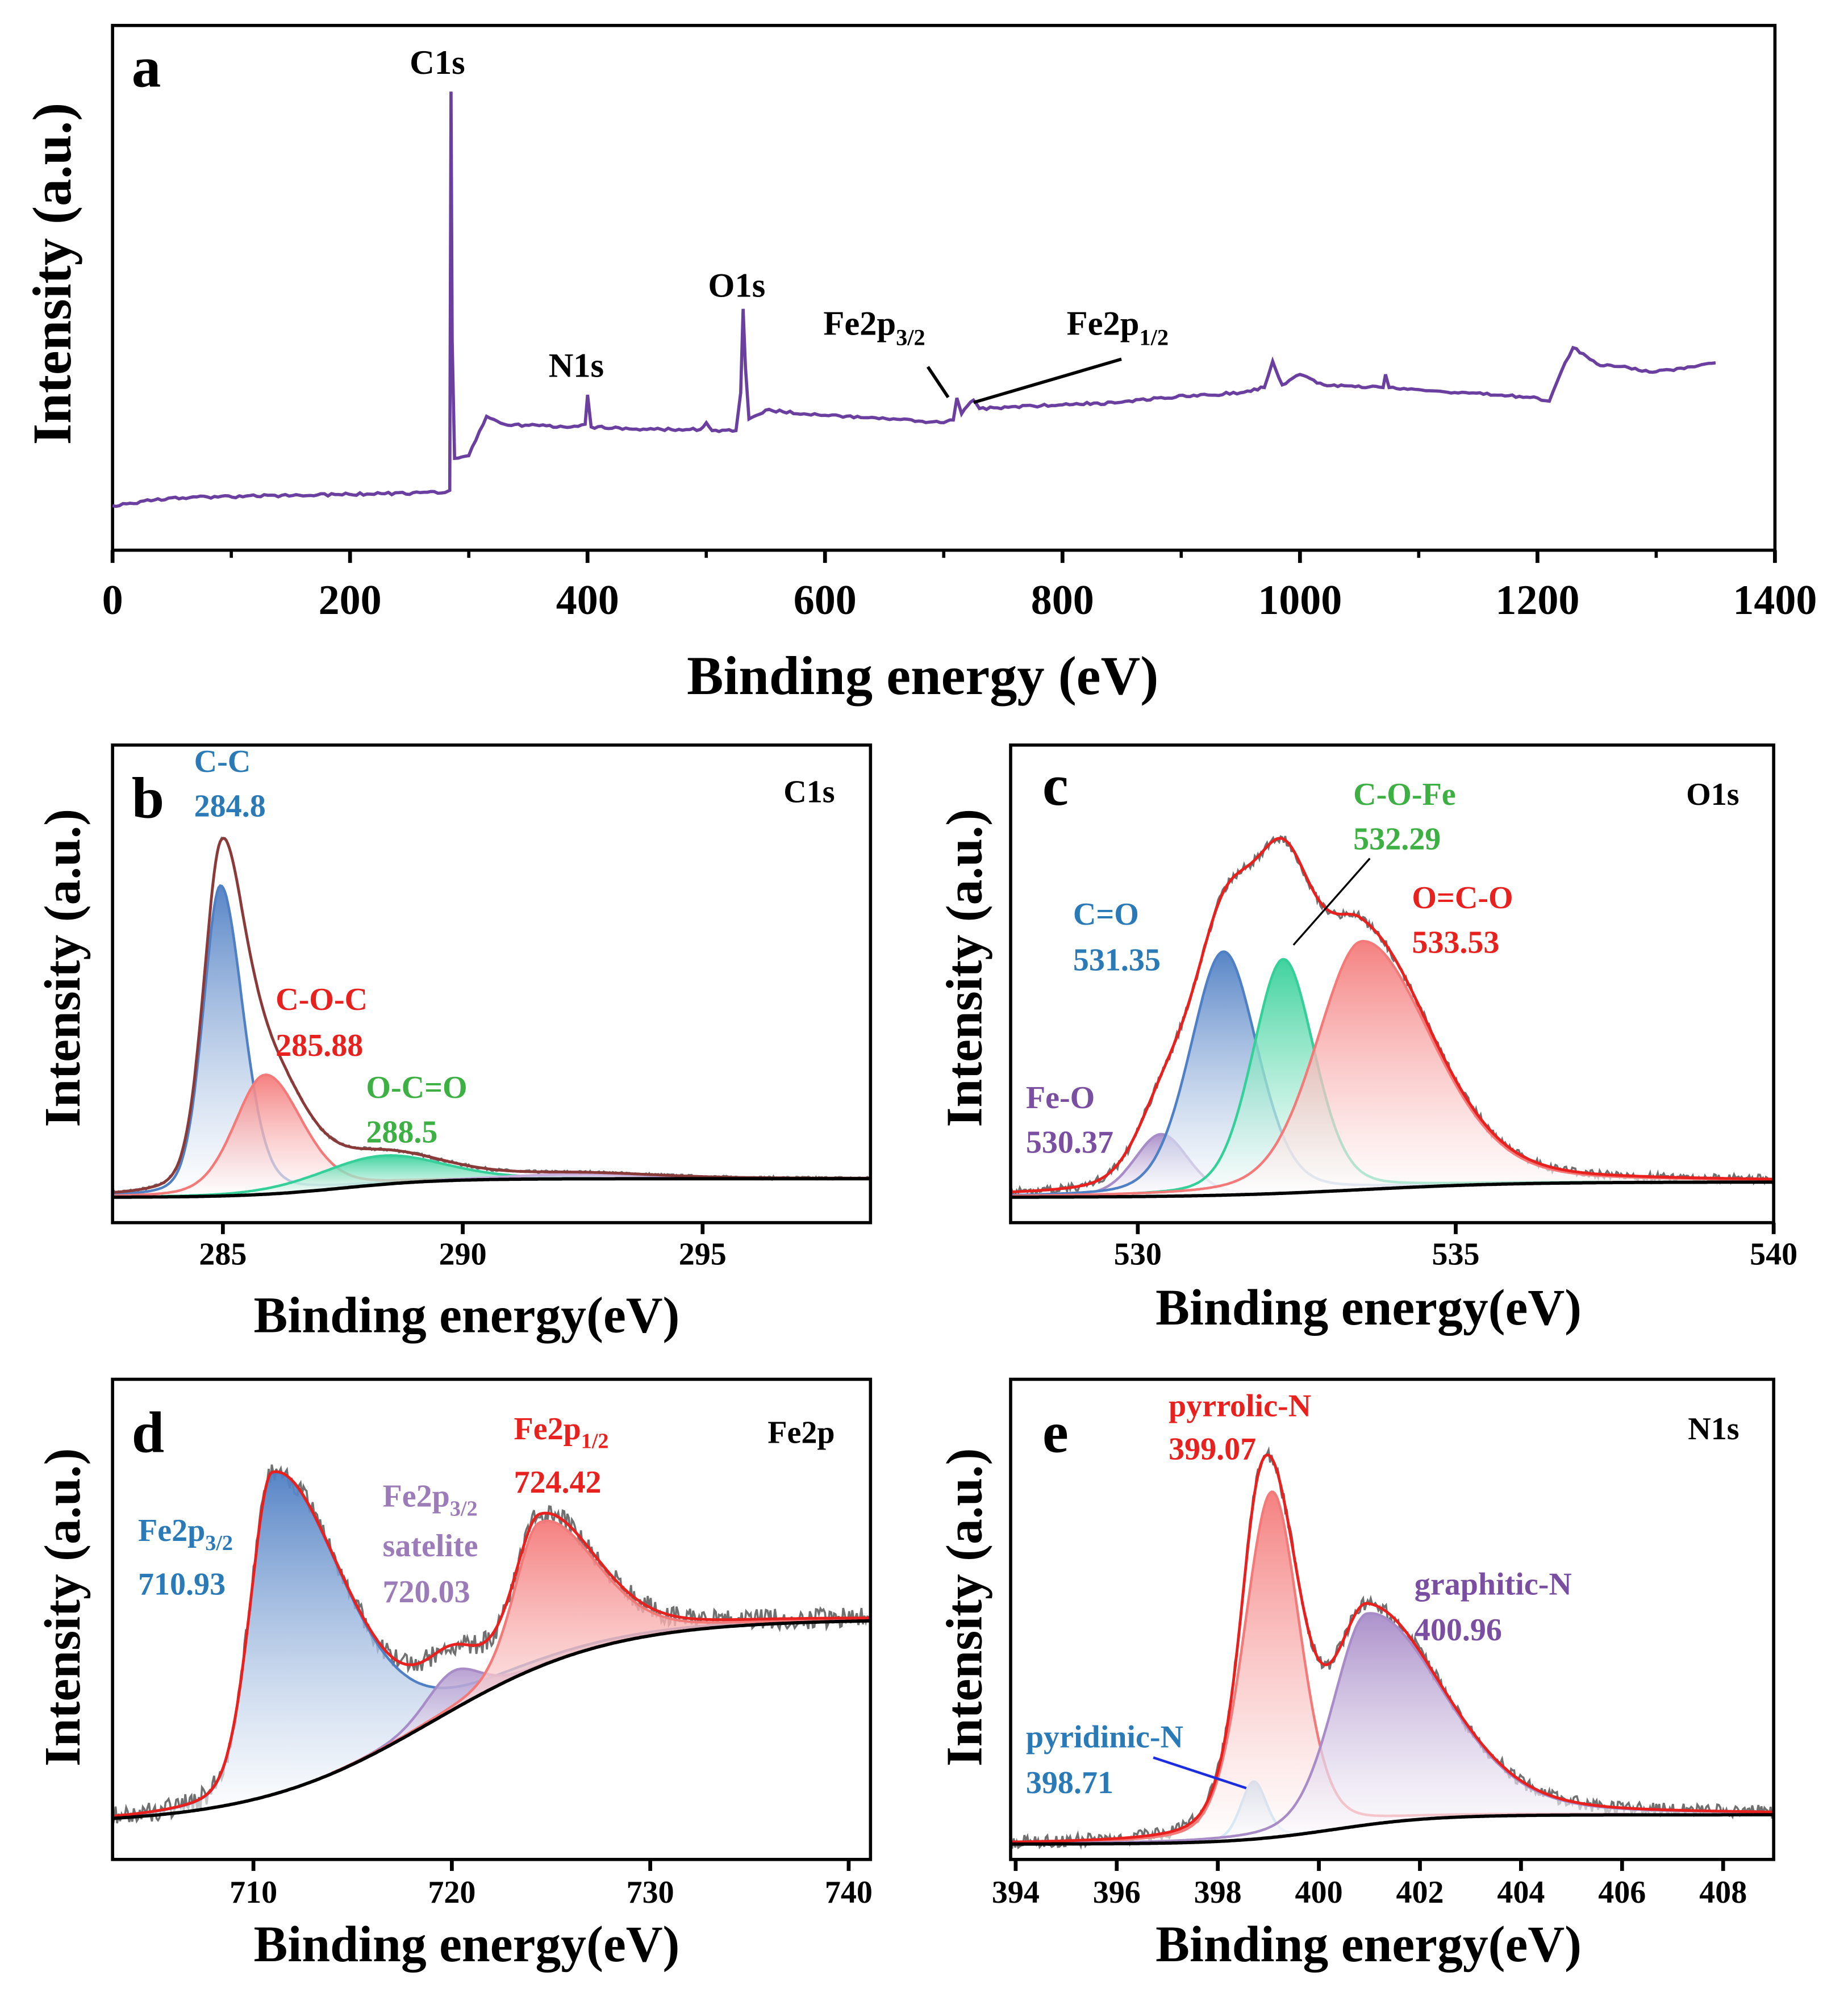  What do you see at coordinates (801, 1433) in the screenshot?
I see `panel-title-d: Fe2p` at bounding box center [801, 1433].